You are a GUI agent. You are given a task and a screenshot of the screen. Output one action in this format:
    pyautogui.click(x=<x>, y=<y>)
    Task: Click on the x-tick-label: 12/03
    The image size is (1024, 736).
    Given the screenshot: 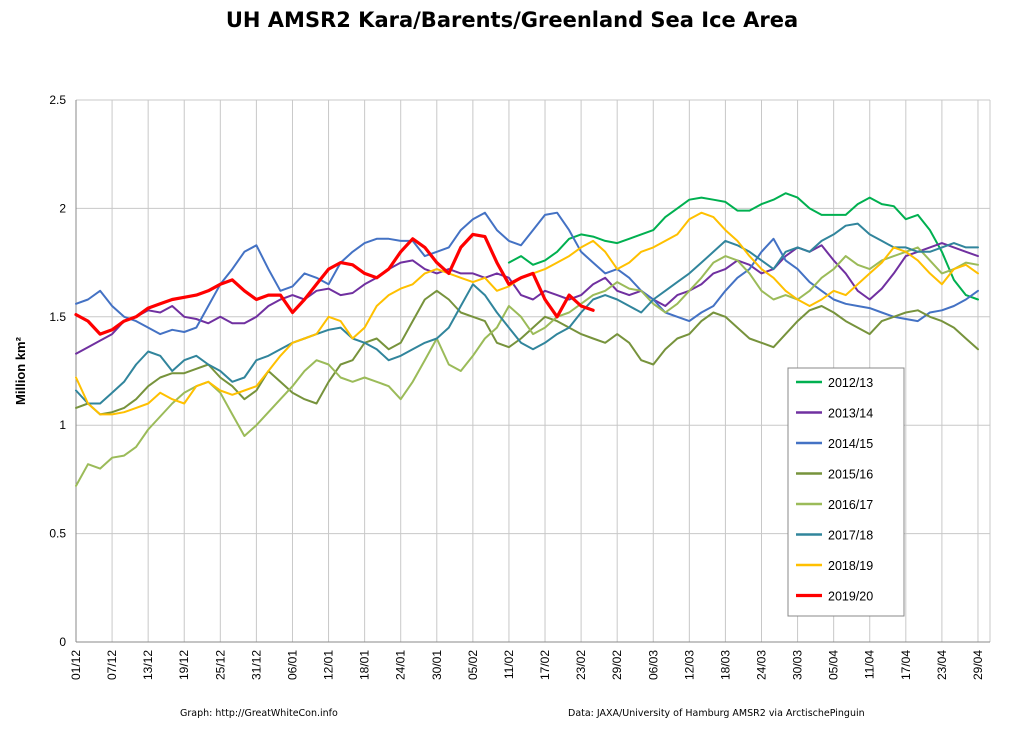 What is the action you would take?
    pyautogui.click(x=689, y=665)
    